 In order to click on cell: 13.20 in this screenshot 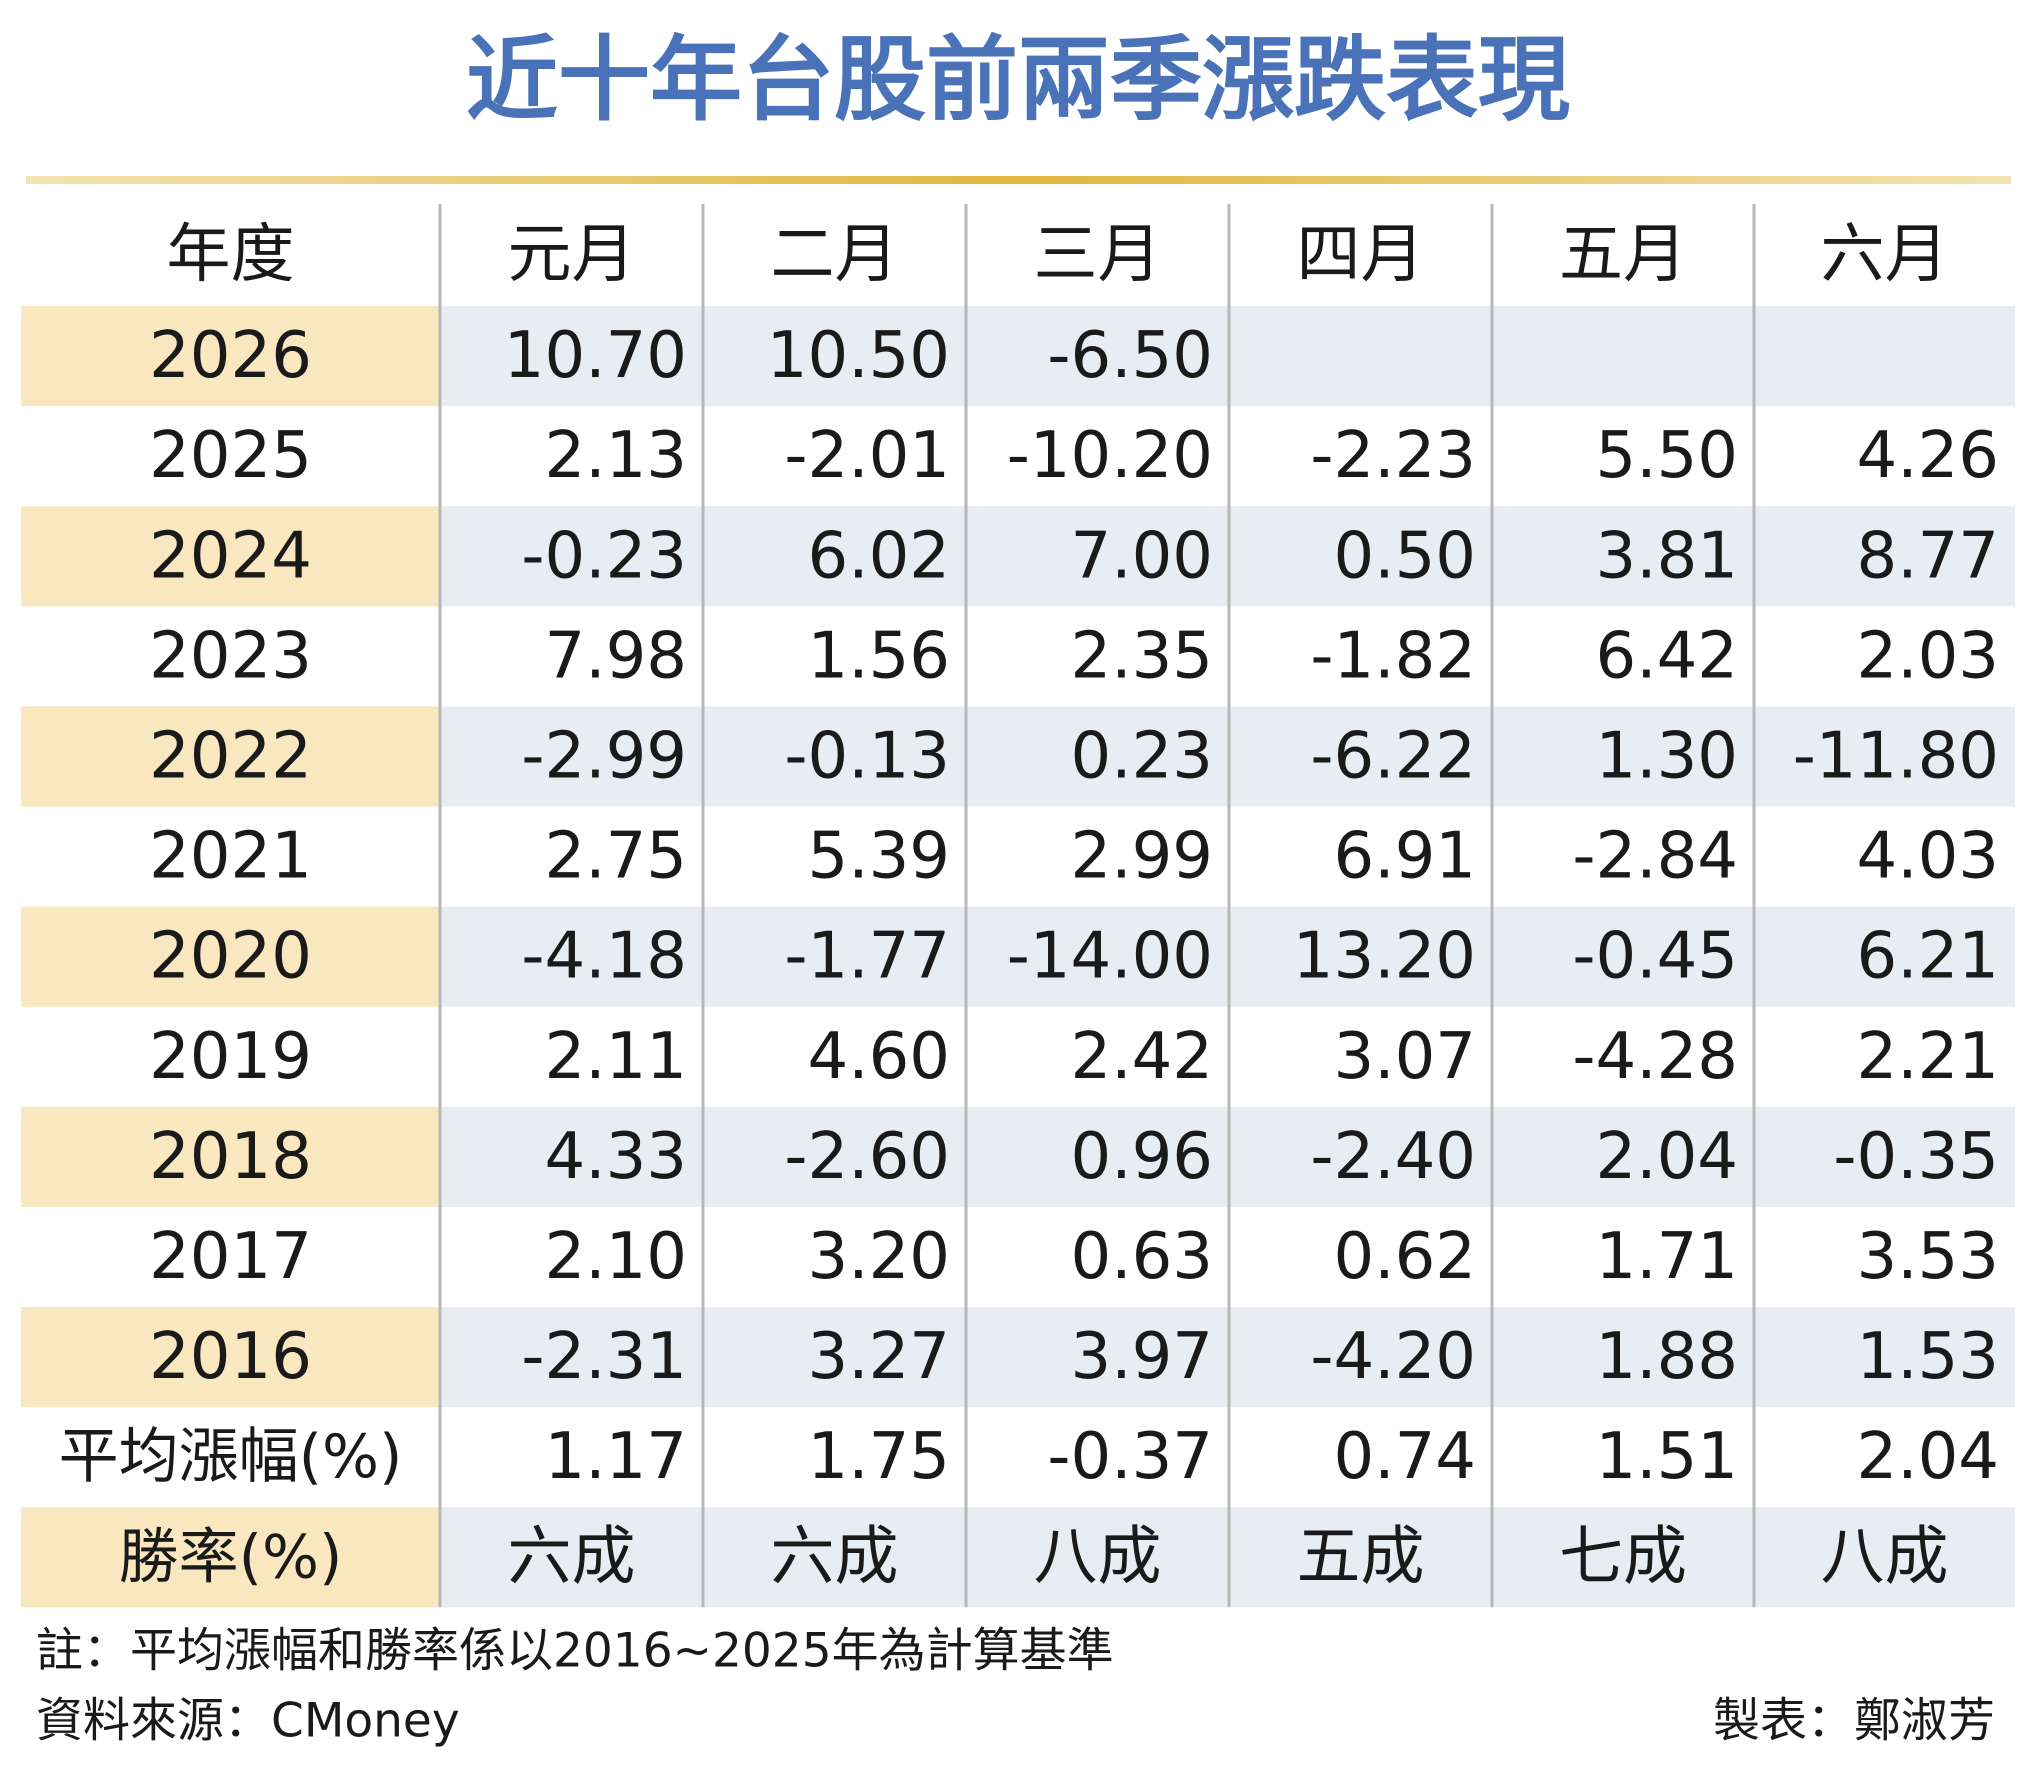, I will do `click(1384, 957)`.